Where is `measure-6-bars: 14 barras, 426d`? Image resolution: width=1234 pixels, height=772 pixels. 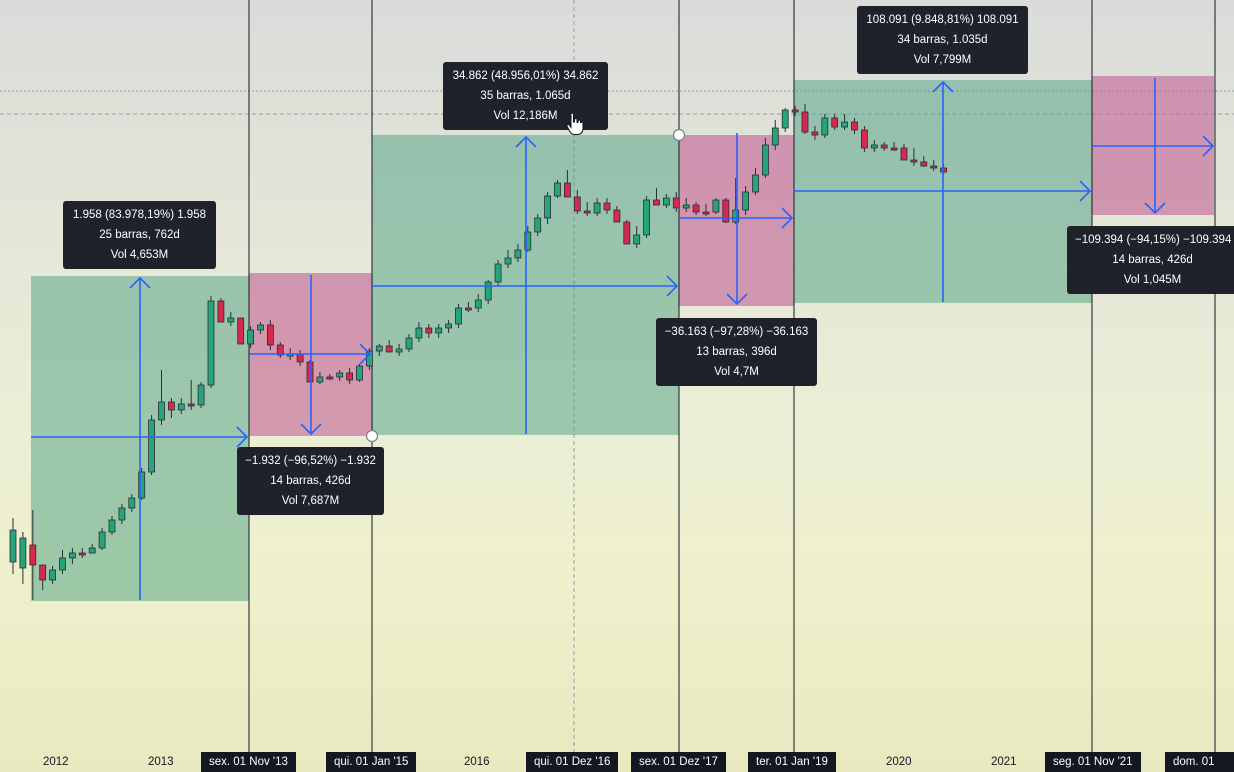
measure-6-bars: 14 barras, 426d is located at coordinates (1152, 260).